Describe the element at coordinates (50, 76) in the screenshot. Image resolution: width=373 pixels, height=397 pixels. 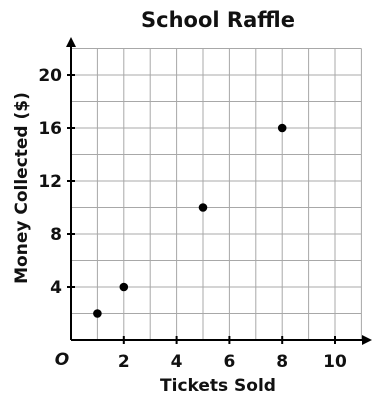
I see `y-tick-label: 20` at that location.